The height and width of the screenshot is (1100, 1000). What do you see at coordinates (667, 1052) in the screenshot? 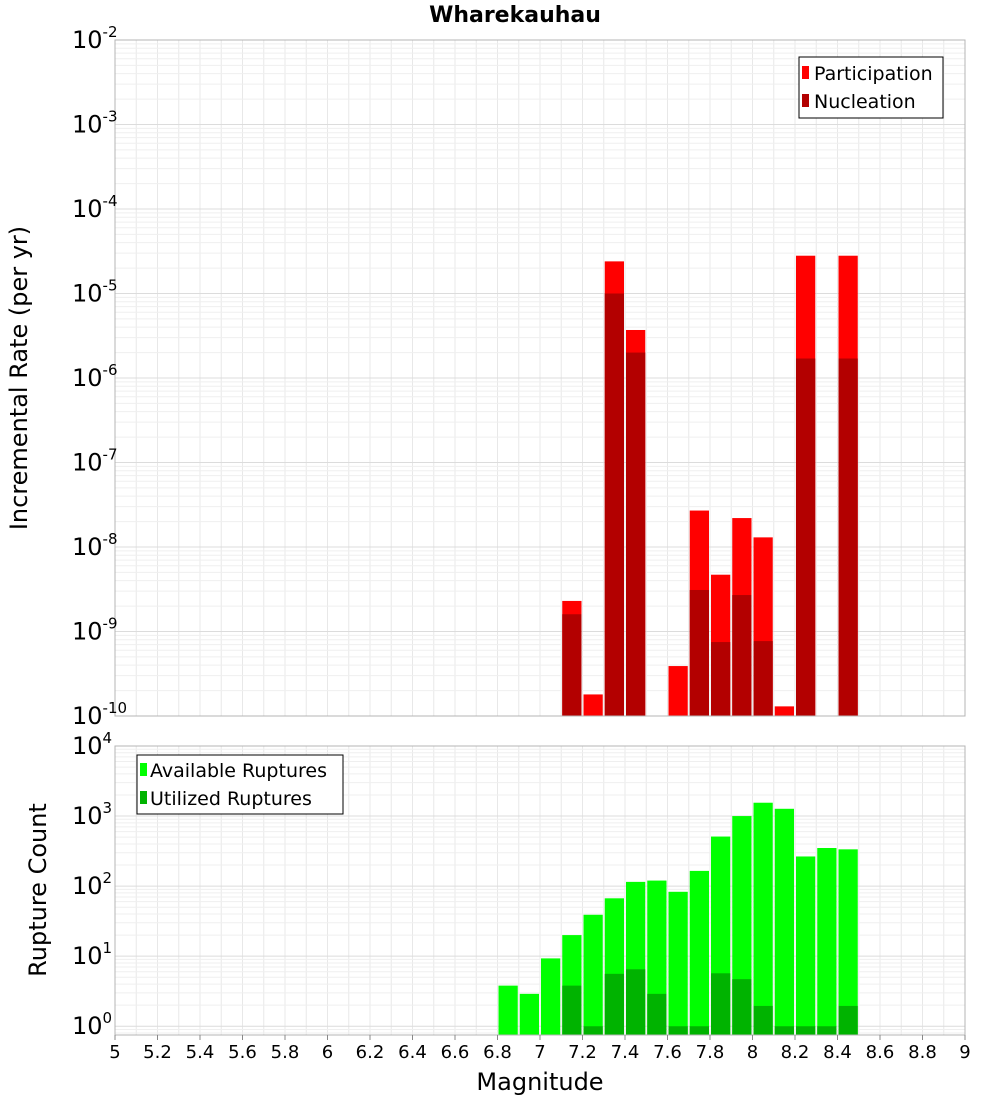
I see `x-tick-label: 7.6` at bounding box center [667, 1052].